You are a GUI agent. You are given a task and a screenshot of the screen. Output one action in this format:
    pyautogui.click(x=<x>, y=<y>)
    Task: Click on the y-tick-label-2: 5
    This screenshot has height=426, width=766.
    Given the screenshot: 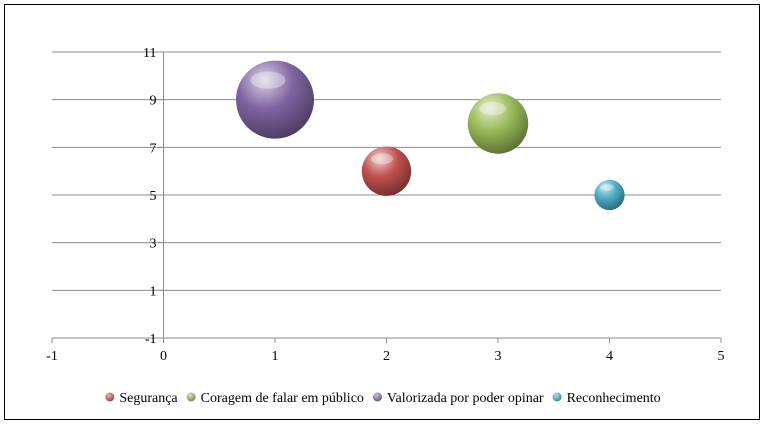 What is the action you would take?
    pyautogui.click(x=153, y=196)
    